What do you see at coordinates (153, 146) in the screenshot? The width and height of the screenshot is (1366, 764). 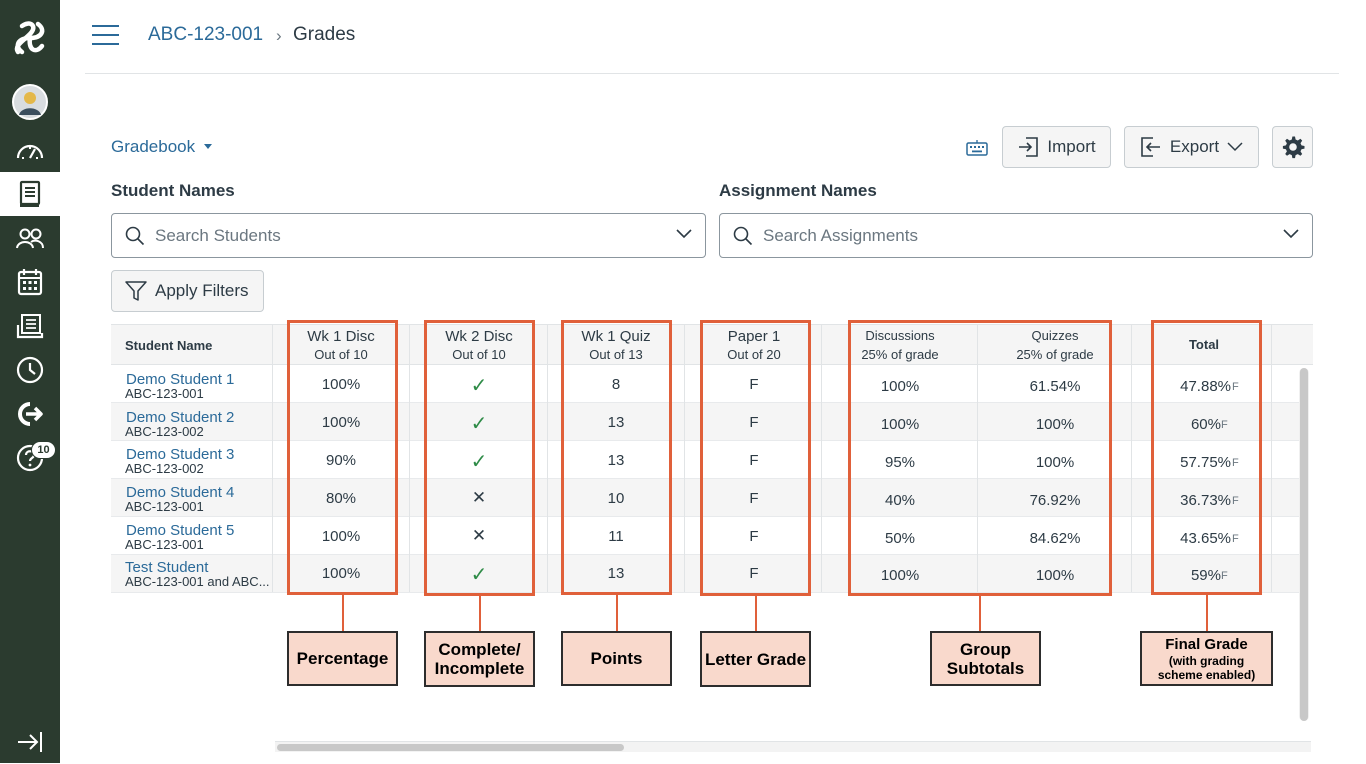 I see `gradebook-menu: Gradebook` at bounding box center [153, 146].